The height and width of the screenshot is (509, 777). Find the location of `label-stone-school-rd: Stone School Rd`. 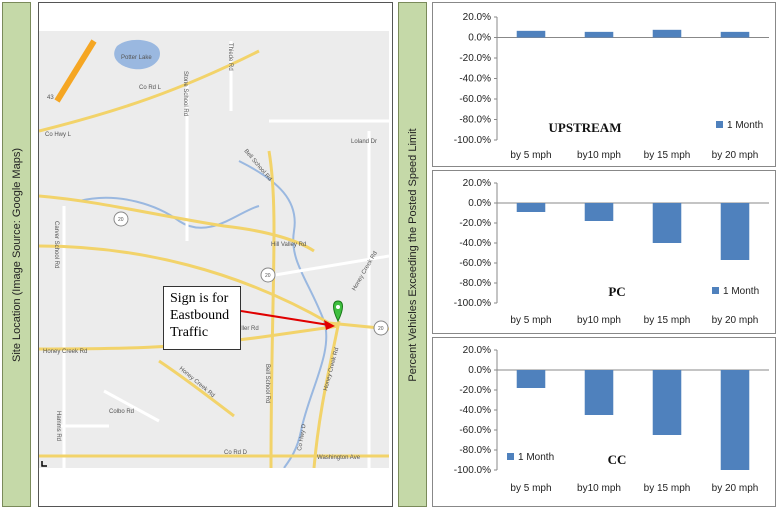

label-stone-school-rd: Stone School Rd is located at coordinates (185, 93).